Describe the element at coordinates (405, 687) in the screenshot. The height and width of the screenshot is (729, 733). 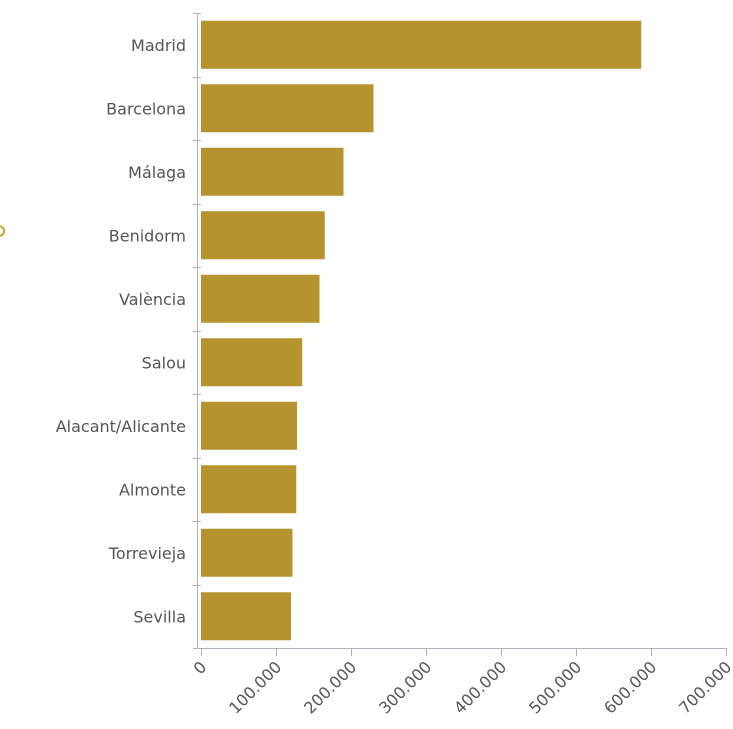
I see `x-tick-label: 300.000` at that location.